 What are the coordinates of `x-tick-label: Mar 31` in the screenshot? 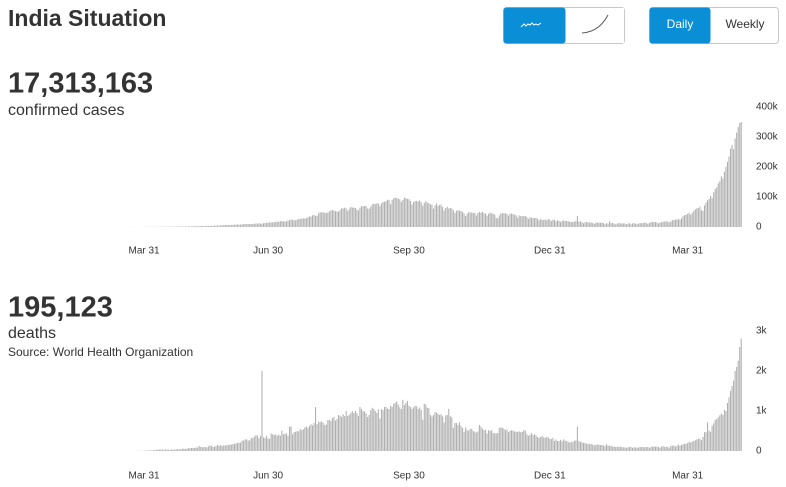 It's located at (688, 476).